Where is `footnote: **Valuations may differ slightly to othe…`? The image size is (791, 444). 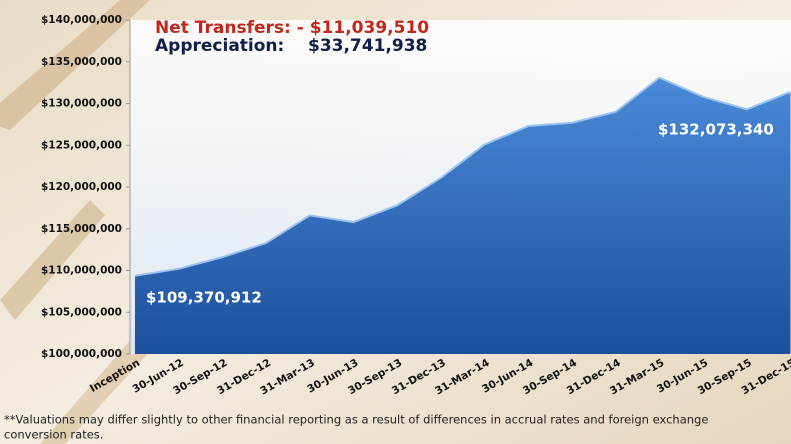 footnote: **Valuations may differ slightly to othe… is located at coordinates (356, 420).